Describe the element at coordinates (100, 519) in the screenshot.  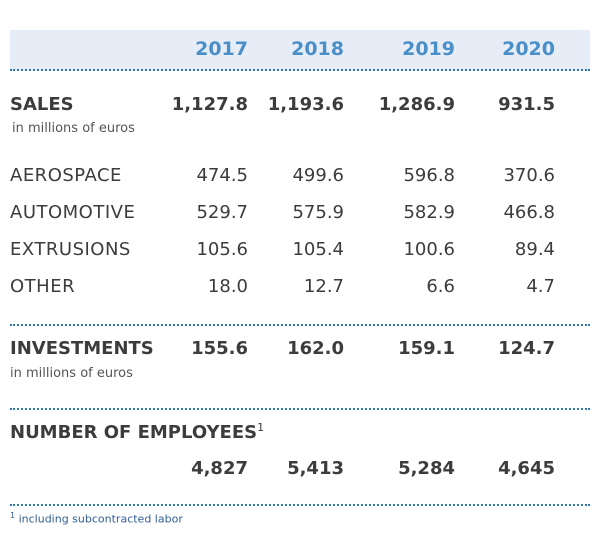
I see `footnote-text: including subcontracted labor` at that location.